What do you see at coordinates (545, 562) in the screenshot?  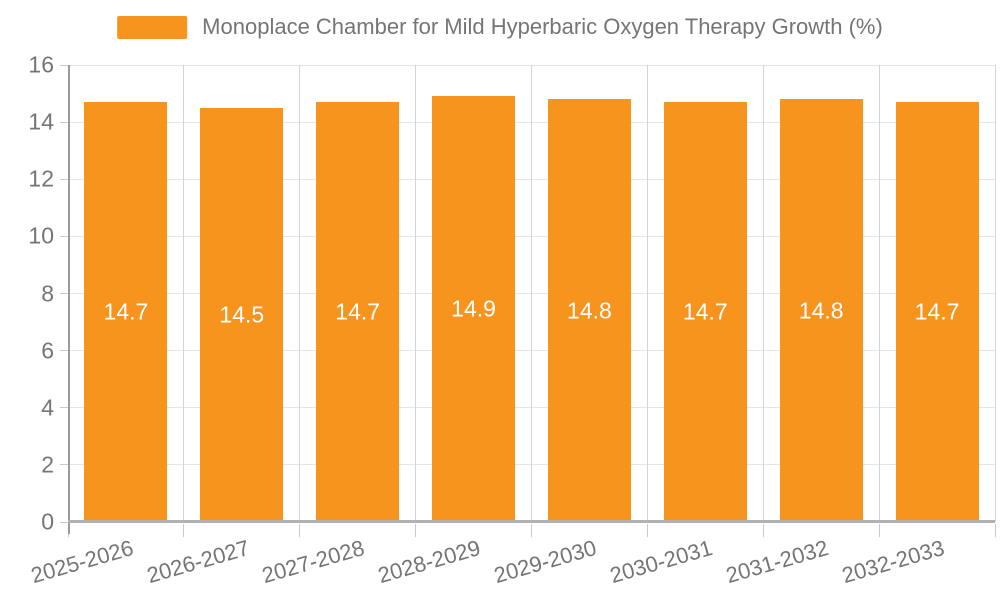 I see `x-tick-label: 2029-2030` at bounding box center [545, 562].